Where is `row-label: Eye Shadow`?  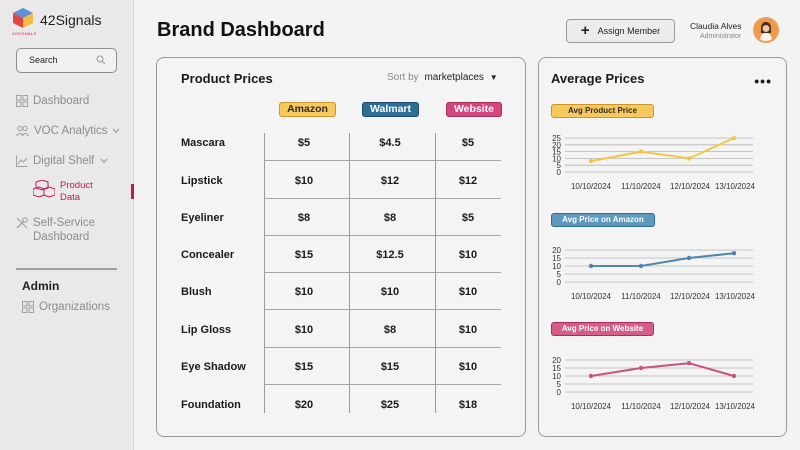 row-label: Eye Shadow is located at coordinates (213, 367).